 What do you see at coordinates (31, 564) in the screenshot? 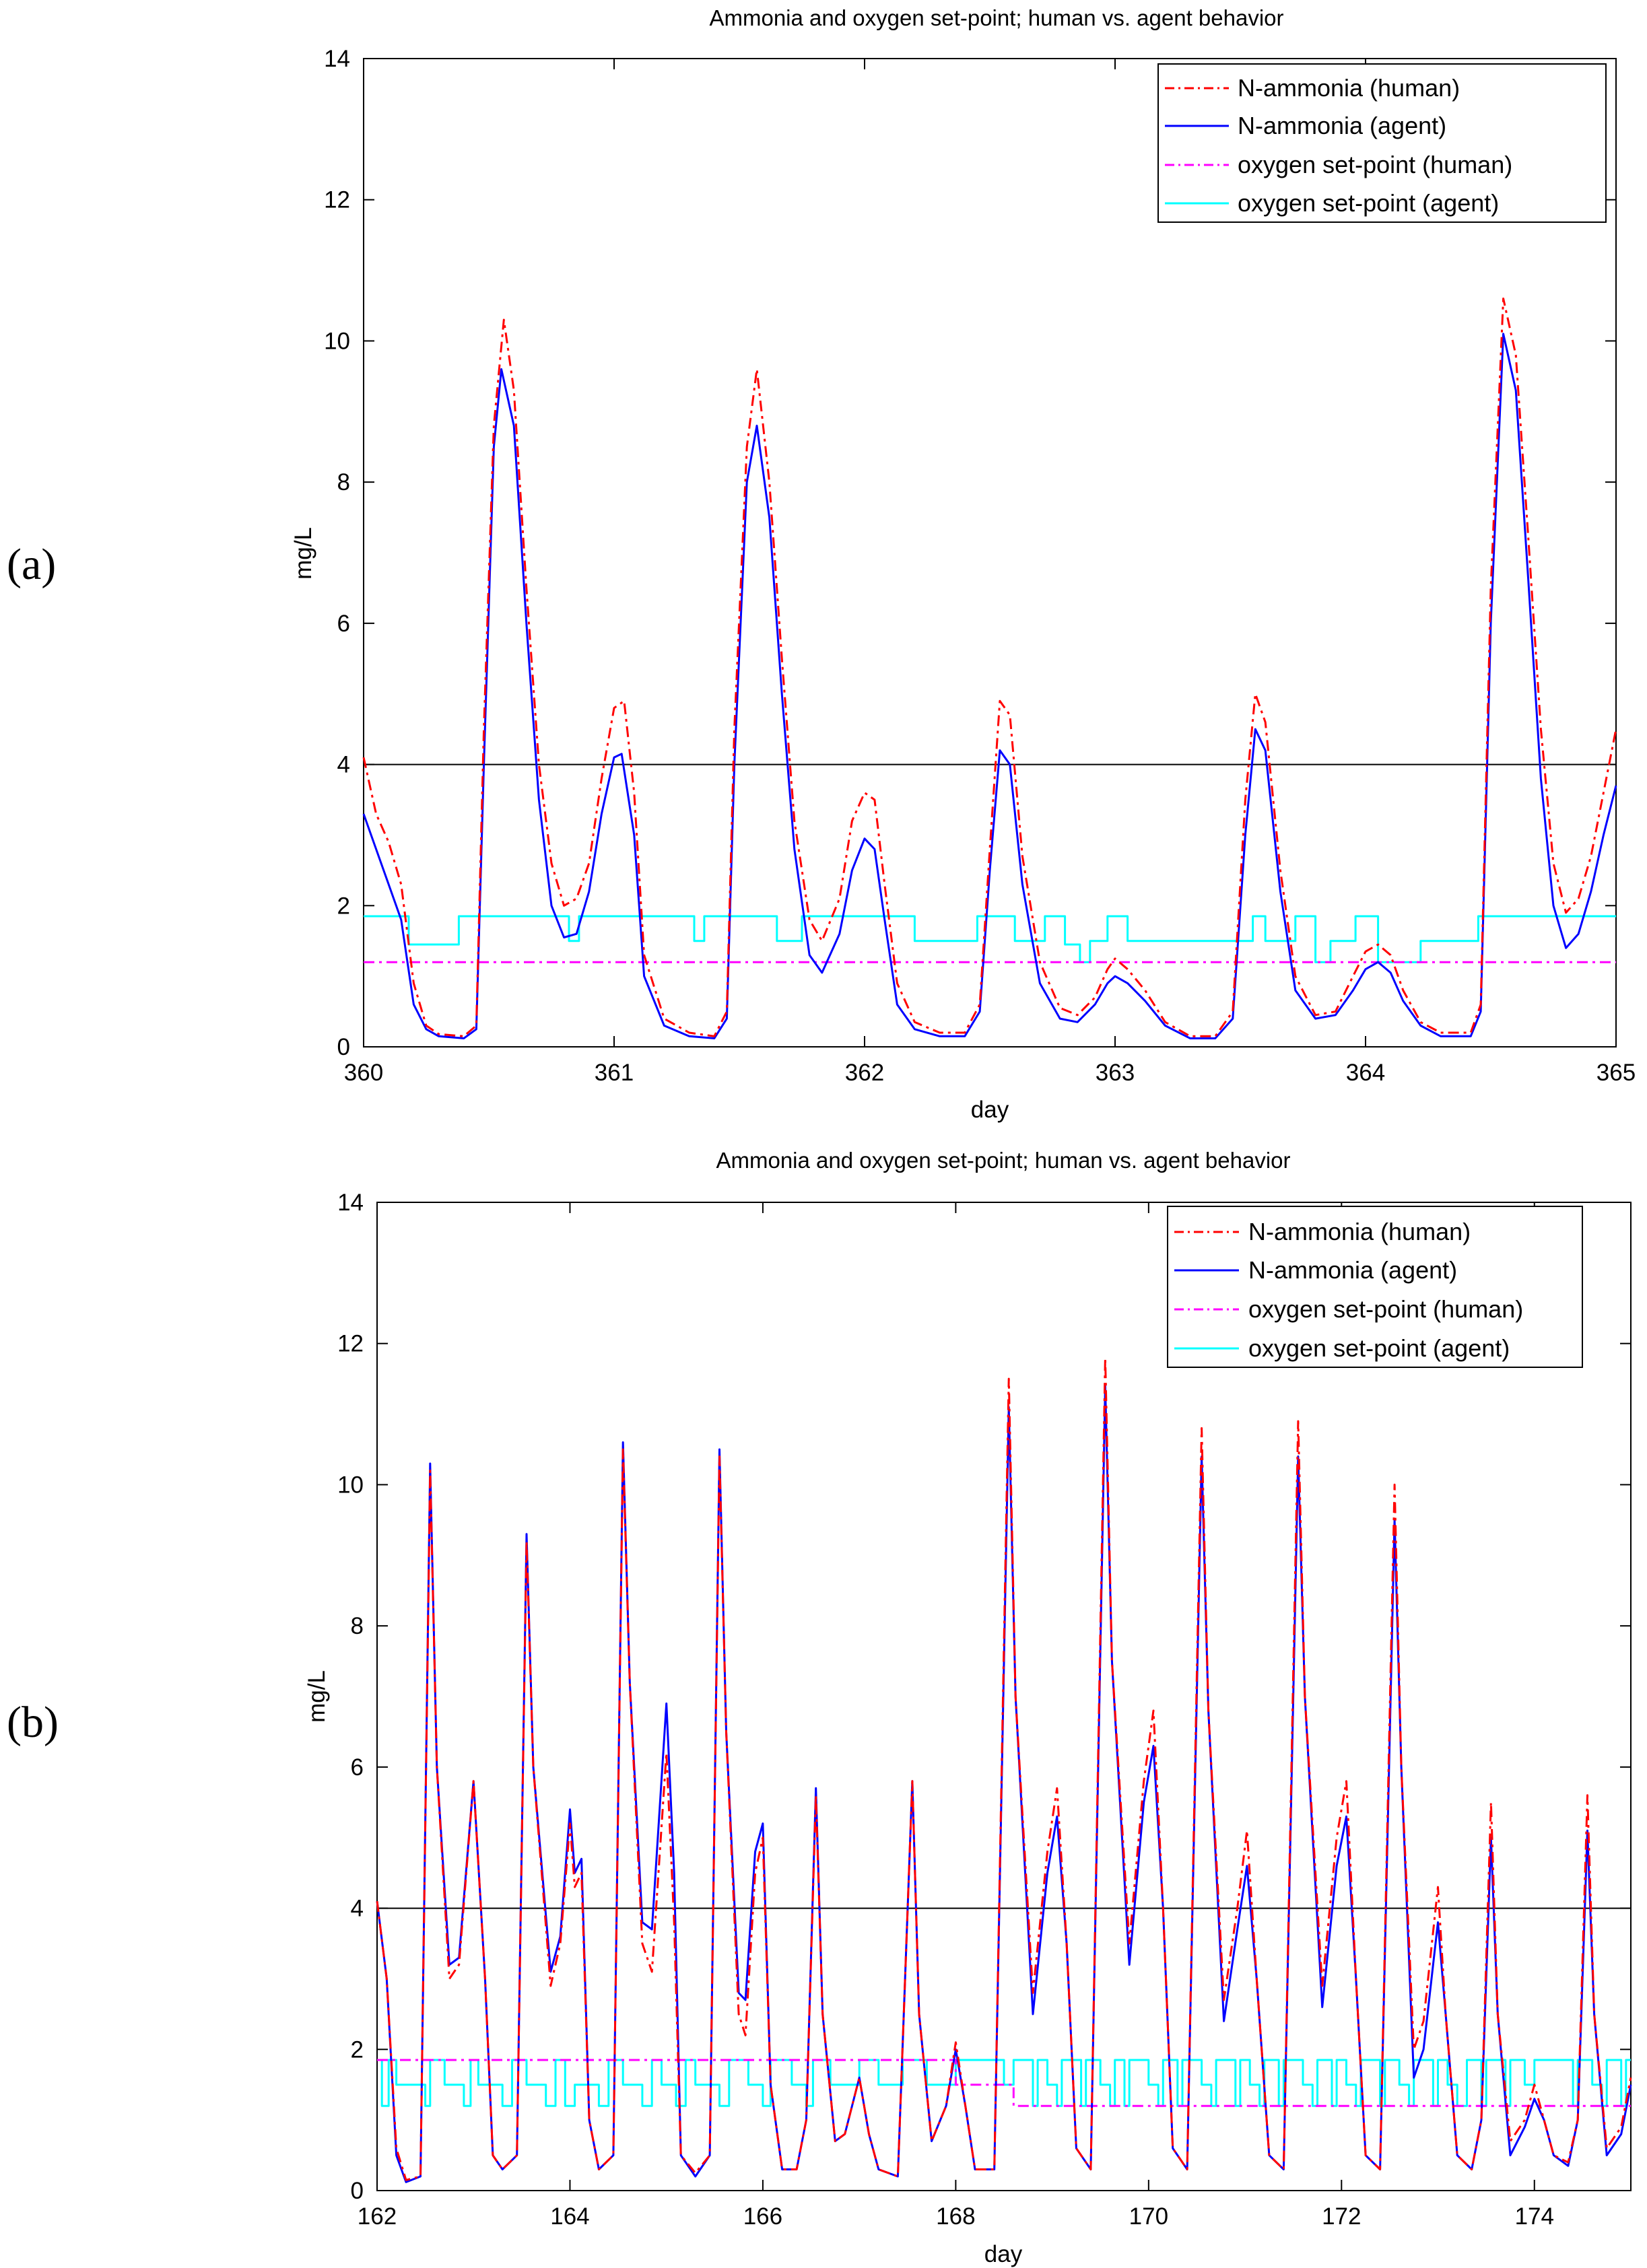
I see `panel-label-a: (a)` at bounding box center [31, 564].